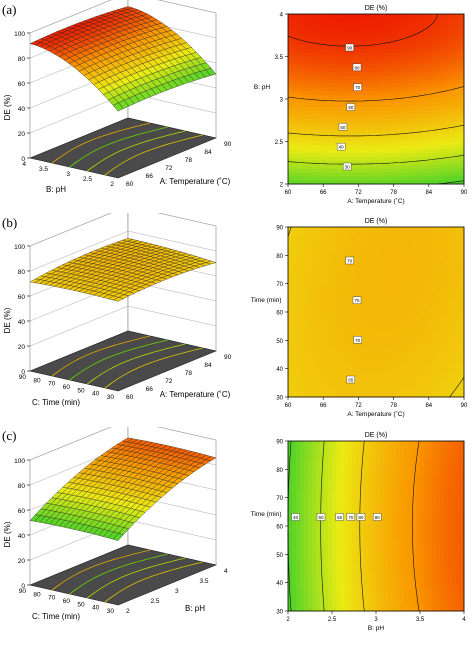  Describe the element at coordinates (262, 87) in the screenshot. I see `y-axis-label: B: pH` at that location.